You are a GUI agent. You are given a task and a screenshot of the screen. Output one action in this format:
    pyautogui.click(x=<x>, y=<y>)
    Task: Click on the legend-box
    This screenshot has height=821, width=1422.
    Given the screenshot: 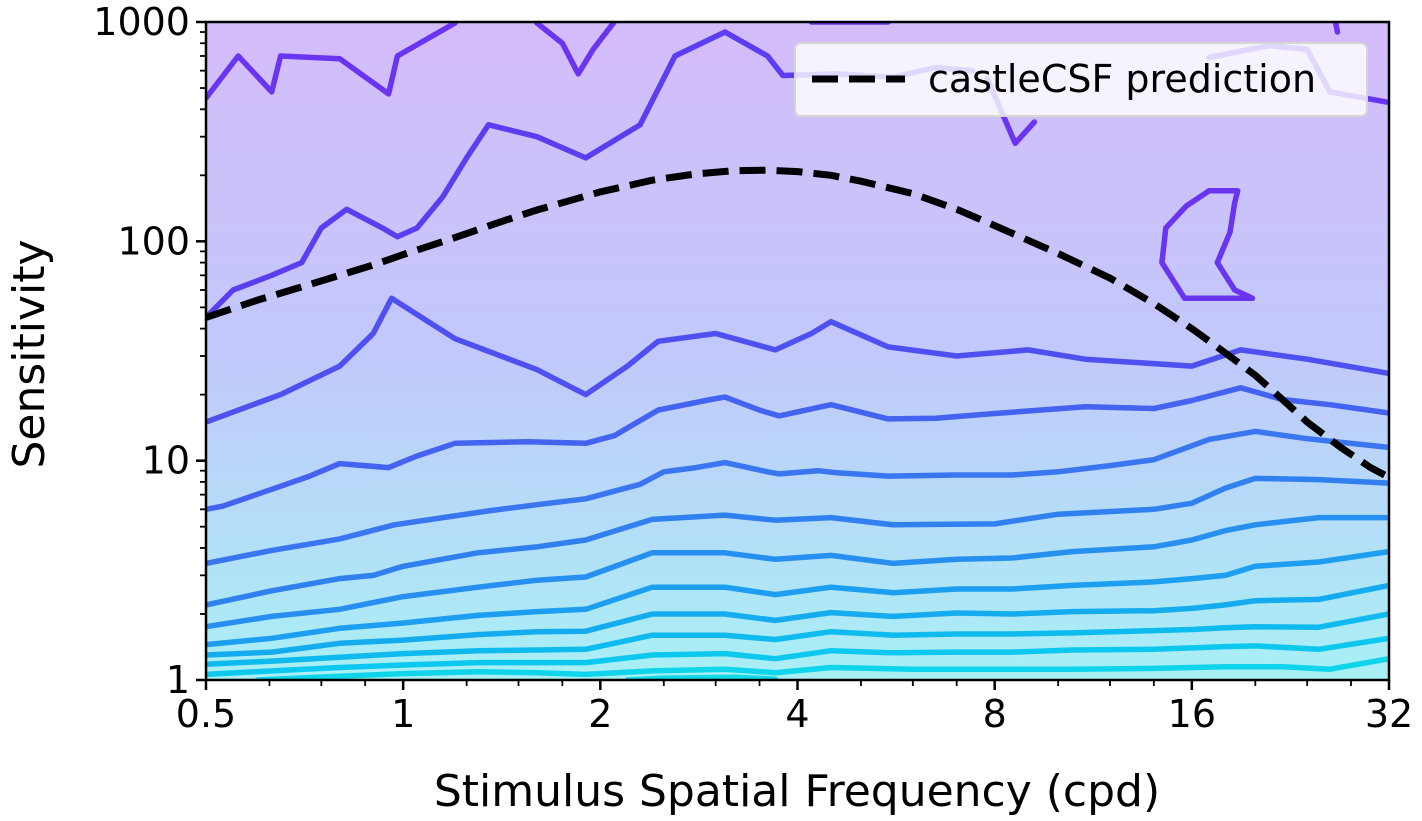 What is the action you would take?
    pyautogui.click(x=1081, y=79)
    